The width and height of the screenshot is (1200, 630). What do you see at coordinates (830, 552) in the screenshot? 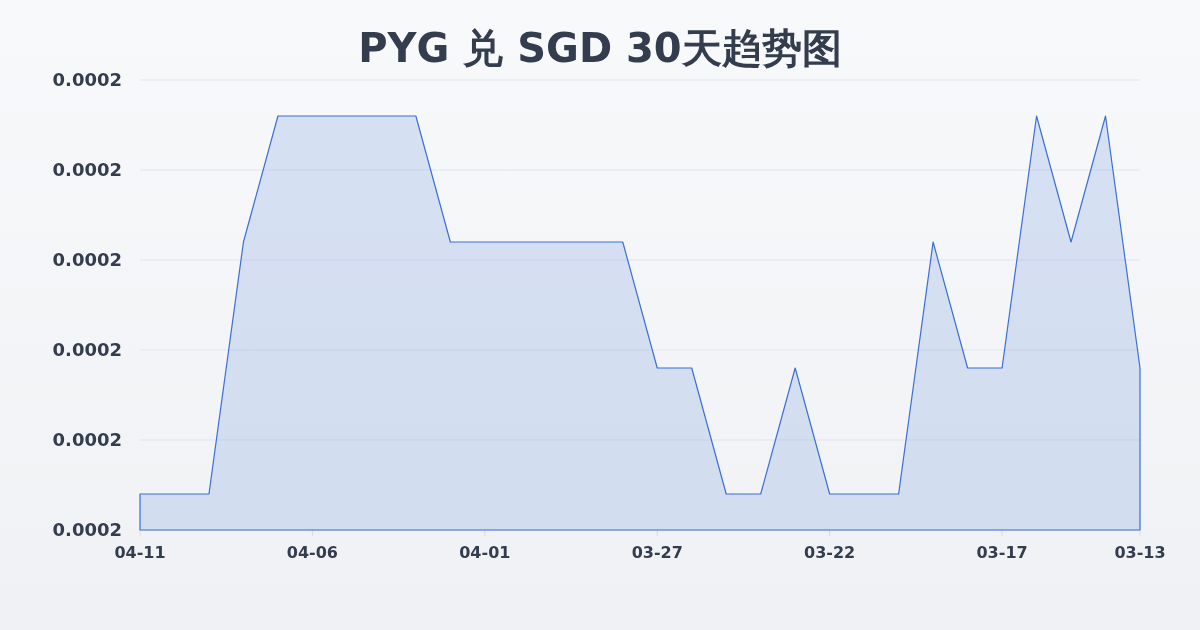
I see `x-tick-label: 03-22` at bounding box center [830, 552].